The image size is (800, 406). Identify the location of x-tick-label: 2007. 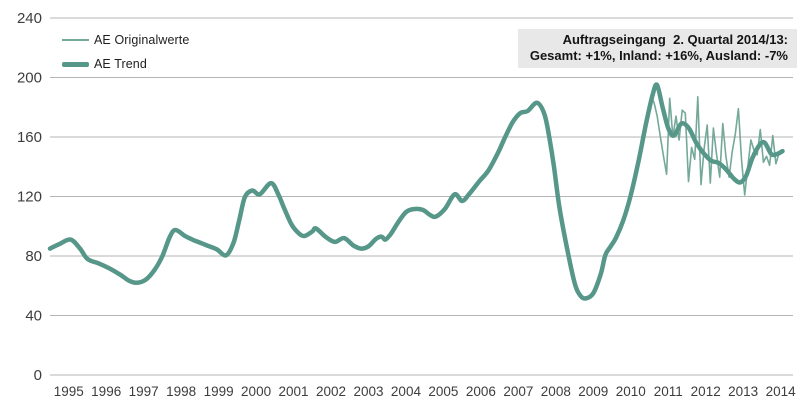
(518, 391).